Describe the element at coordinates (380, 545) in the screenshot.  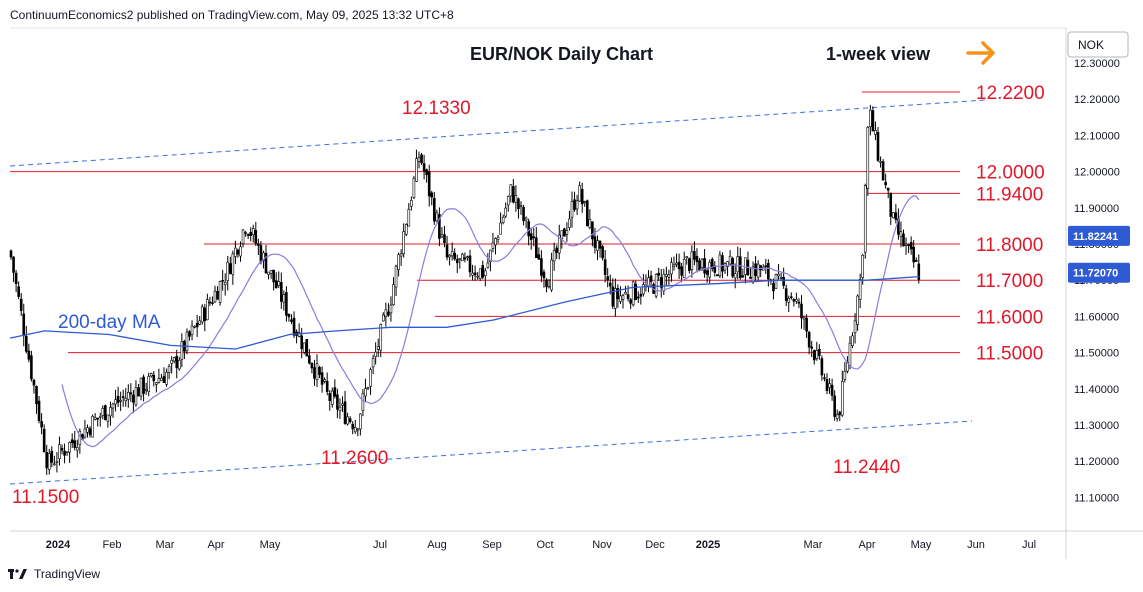
I see `x-tick-label: Jul` at that location.